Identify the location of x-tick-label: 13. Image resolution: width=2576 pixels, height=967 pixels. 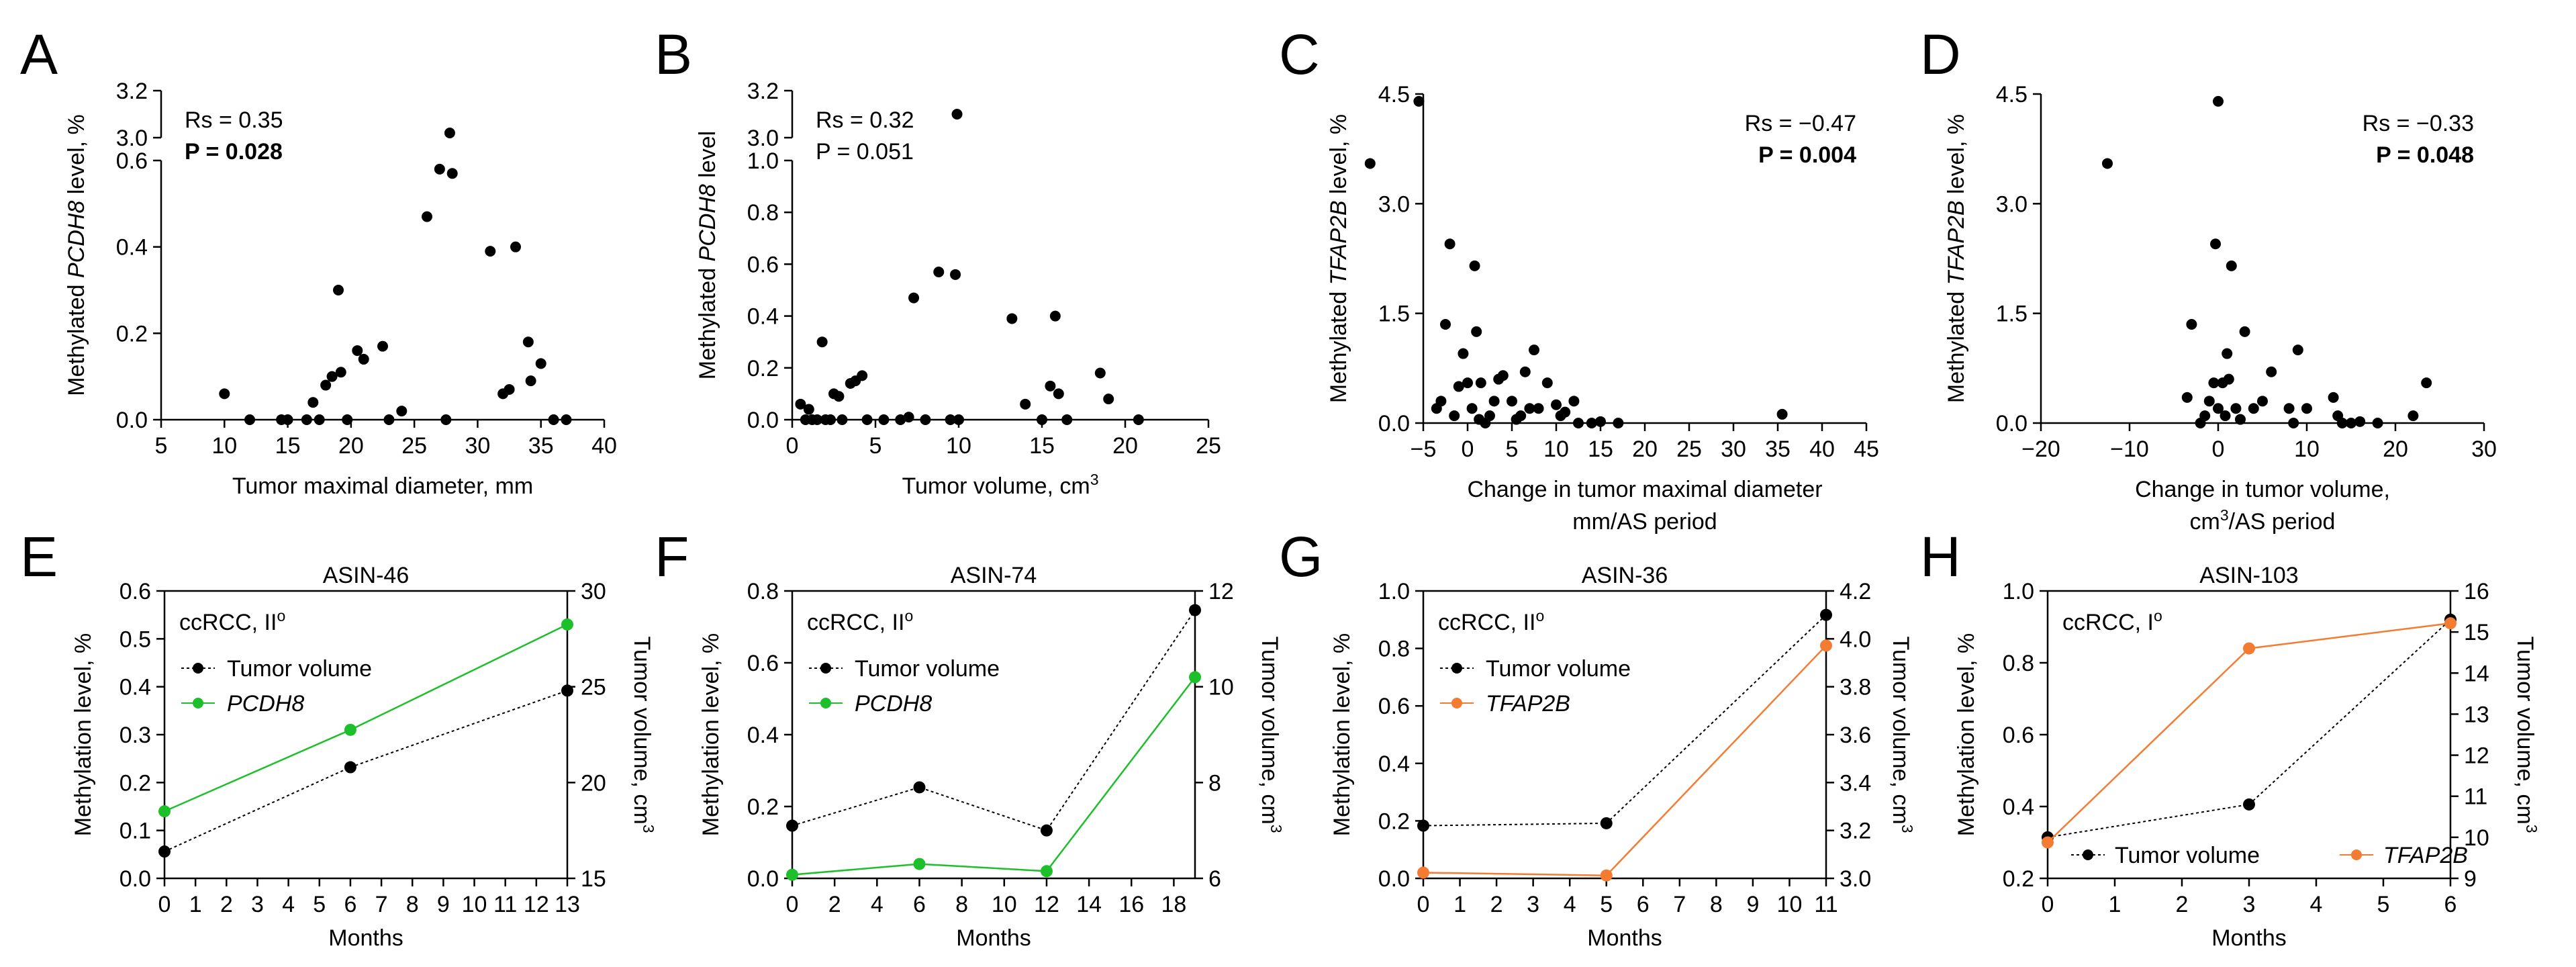
(567, 904).